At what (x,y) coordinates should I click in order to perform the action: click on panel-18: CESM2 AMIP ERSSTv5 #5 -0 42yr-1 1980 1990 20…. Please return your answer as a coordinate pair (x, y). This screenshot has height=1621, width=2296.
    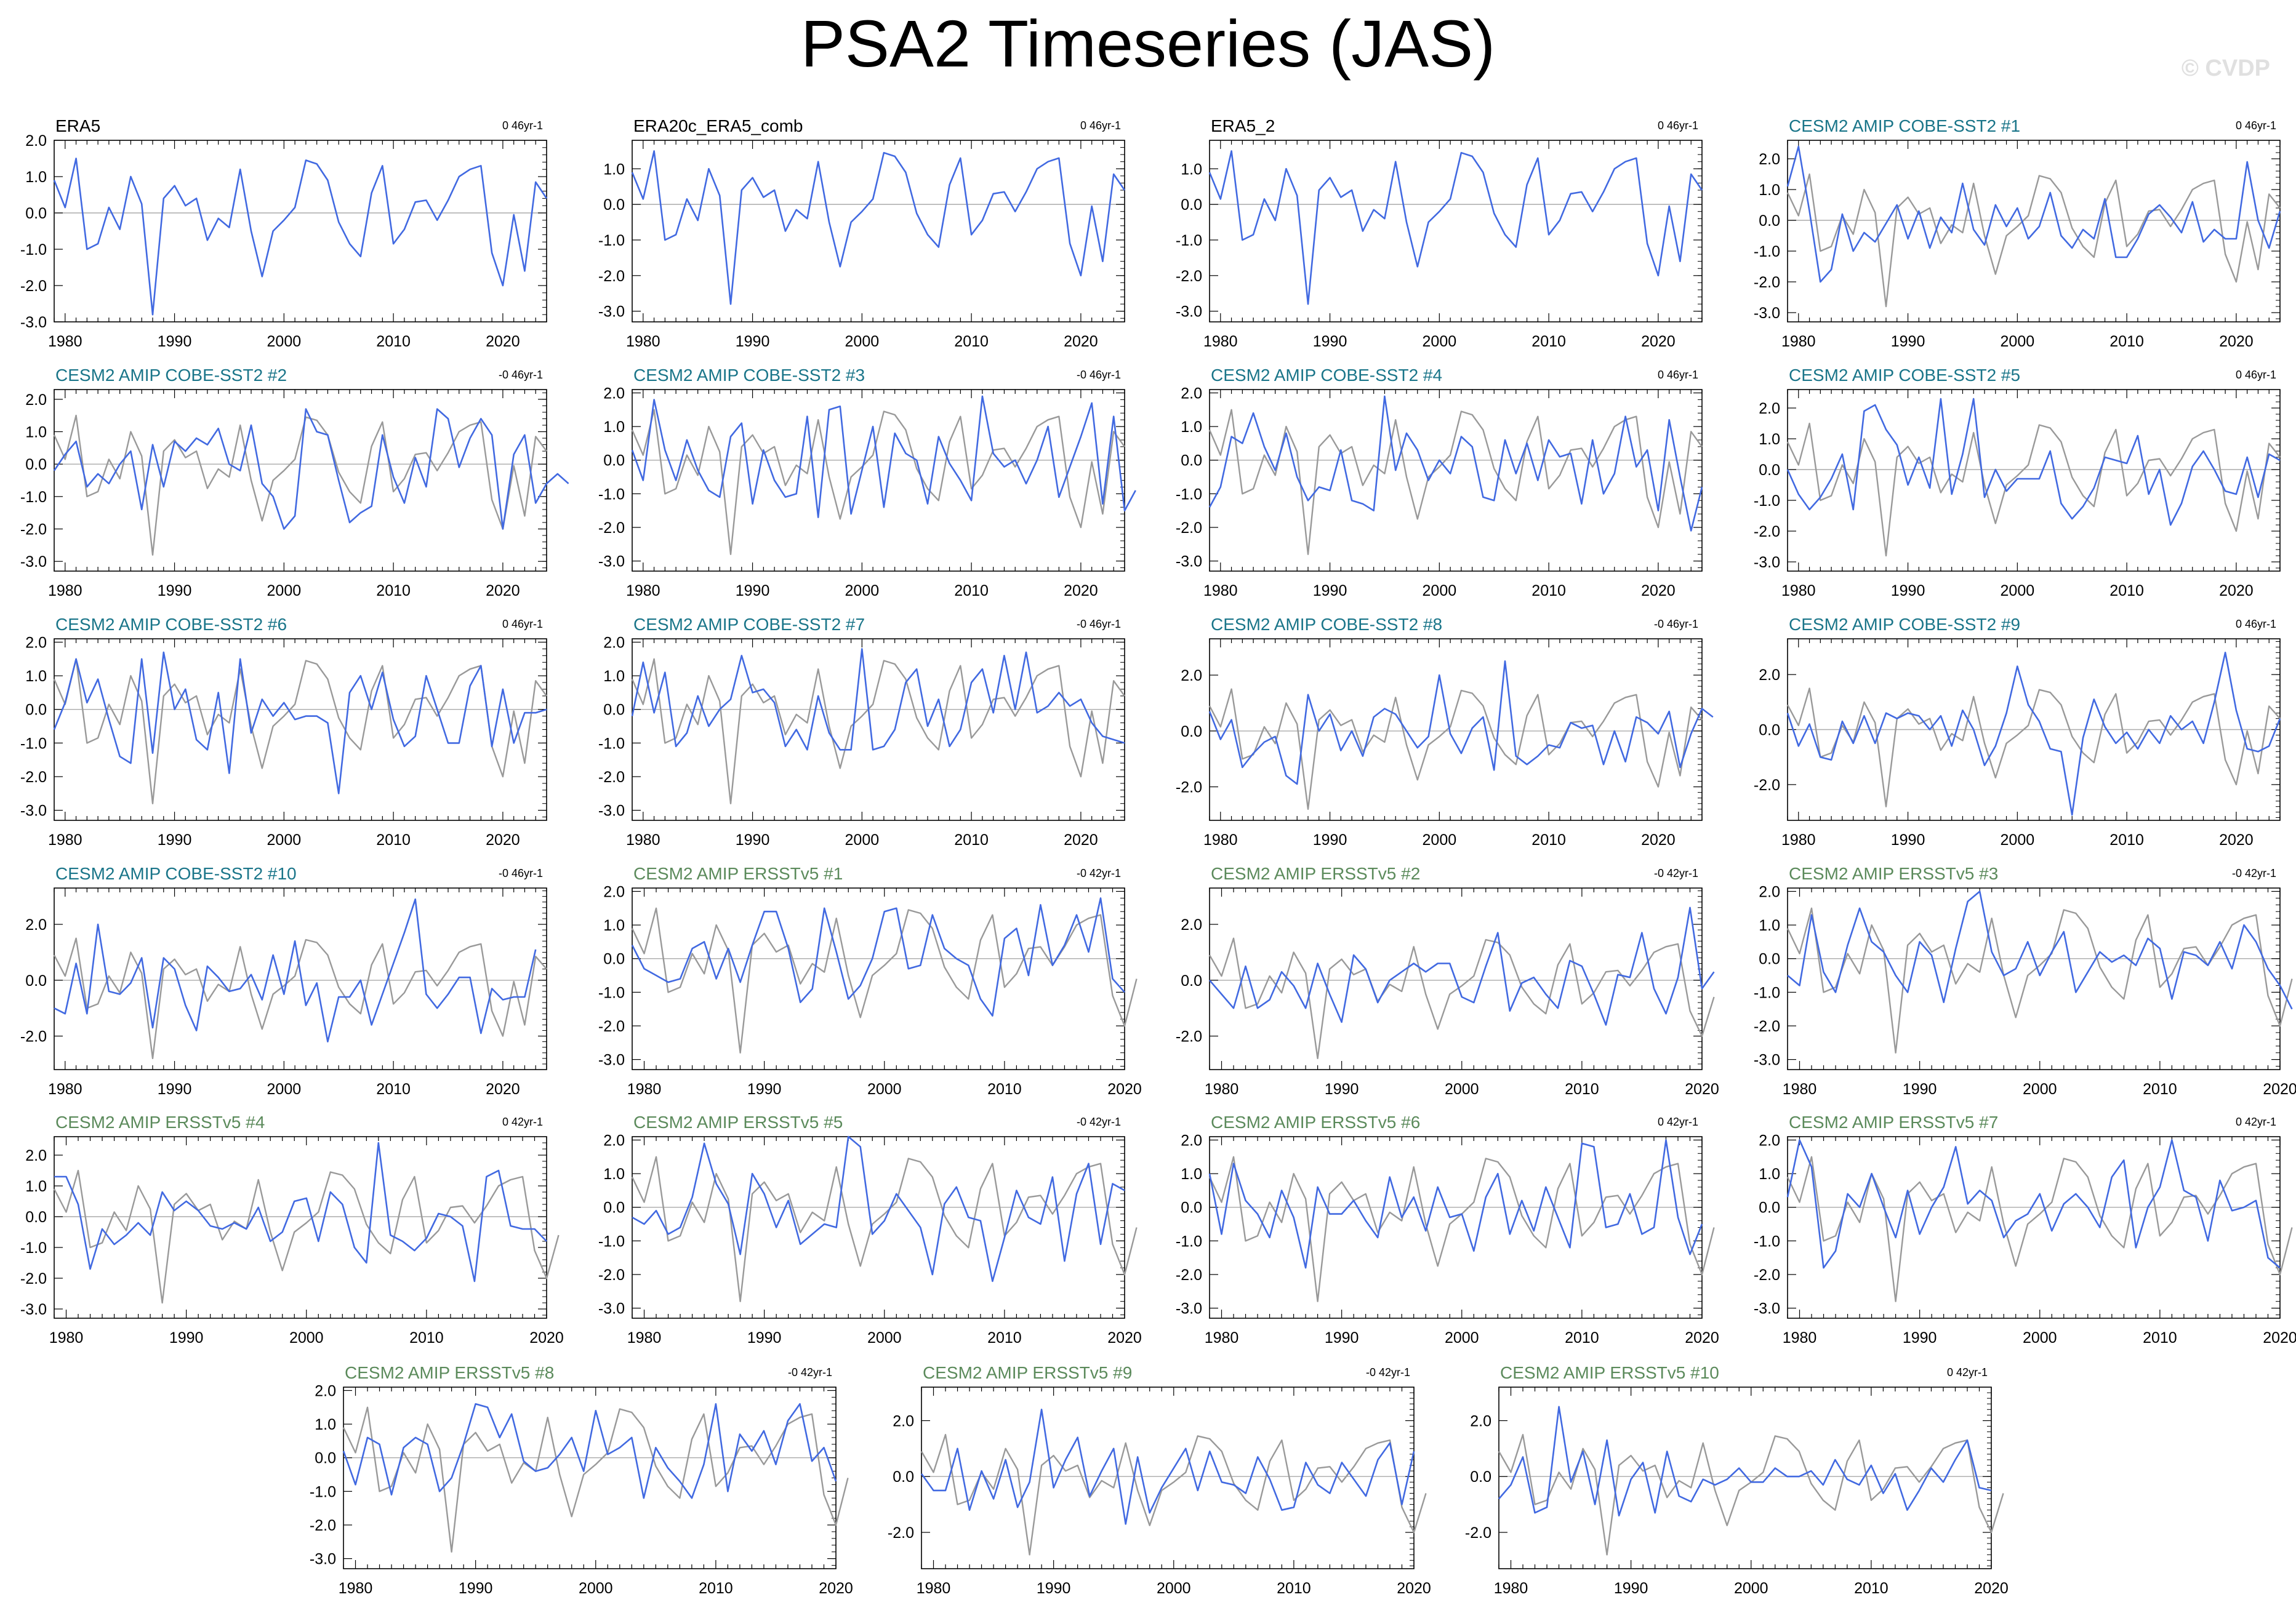
    Looking at the image, I should click on (870, 1230).